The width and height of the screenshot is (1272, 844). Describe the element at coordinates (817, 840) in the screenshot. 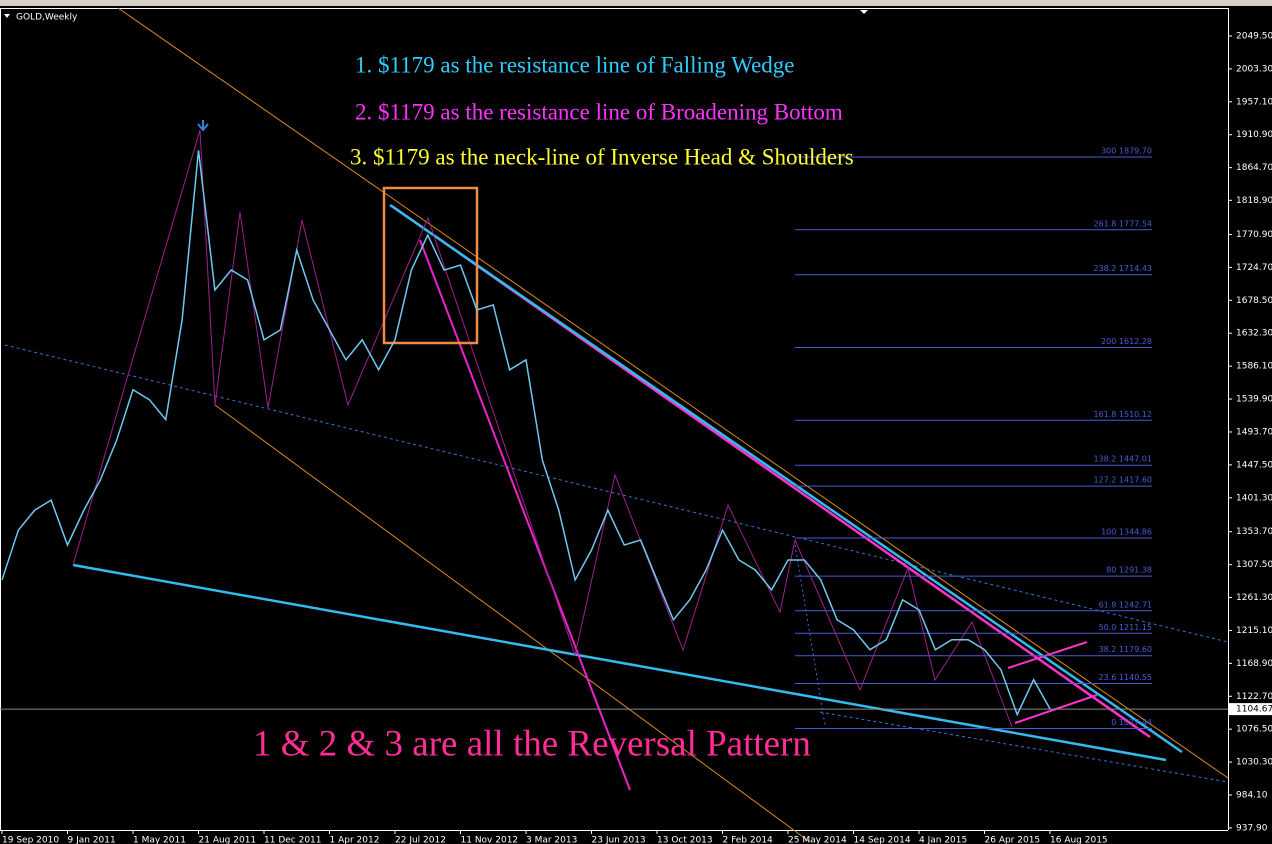

I see `x-tick-label: 25 May 2014` at that location.